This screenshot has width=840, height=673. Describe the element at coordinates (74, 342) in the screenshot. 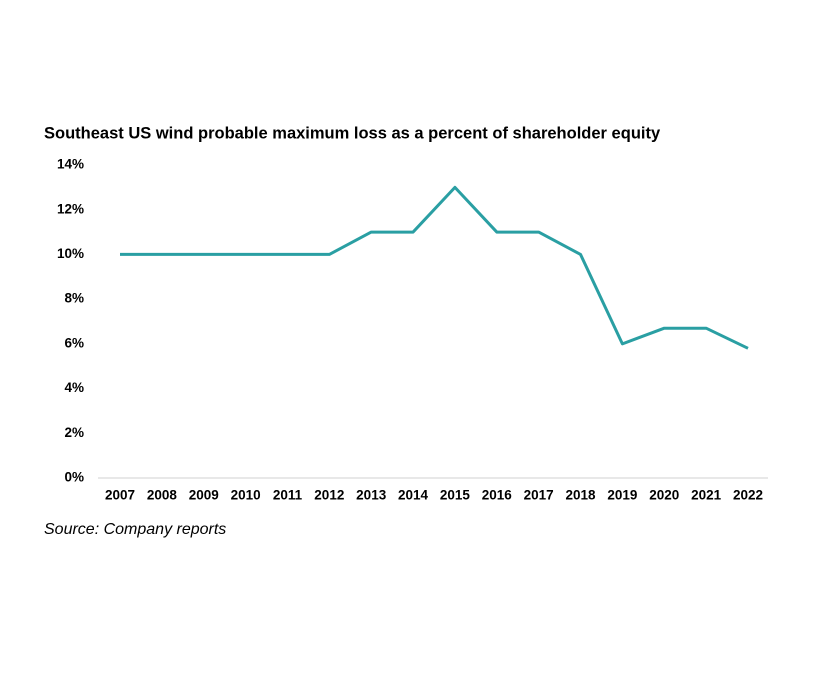

I see `y-tick-label: 6%` at that location.